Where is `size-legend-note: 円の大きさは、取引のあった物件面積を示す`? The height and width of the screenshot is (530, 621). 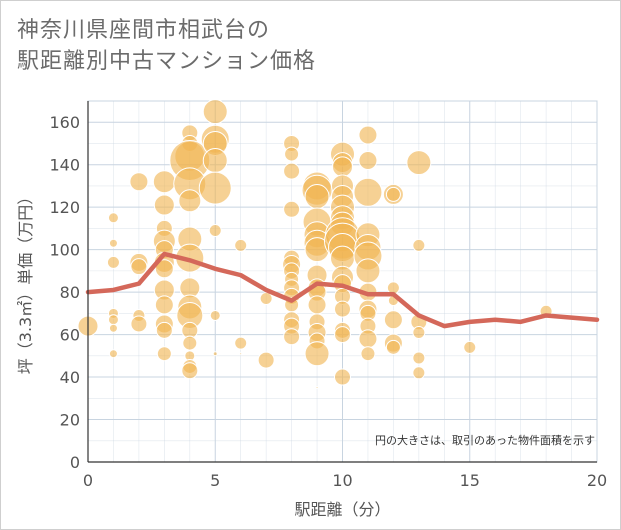
size-legend-note: 円の大きさは、取引のあった物件面積を示す is located at coordinates (485, 440).